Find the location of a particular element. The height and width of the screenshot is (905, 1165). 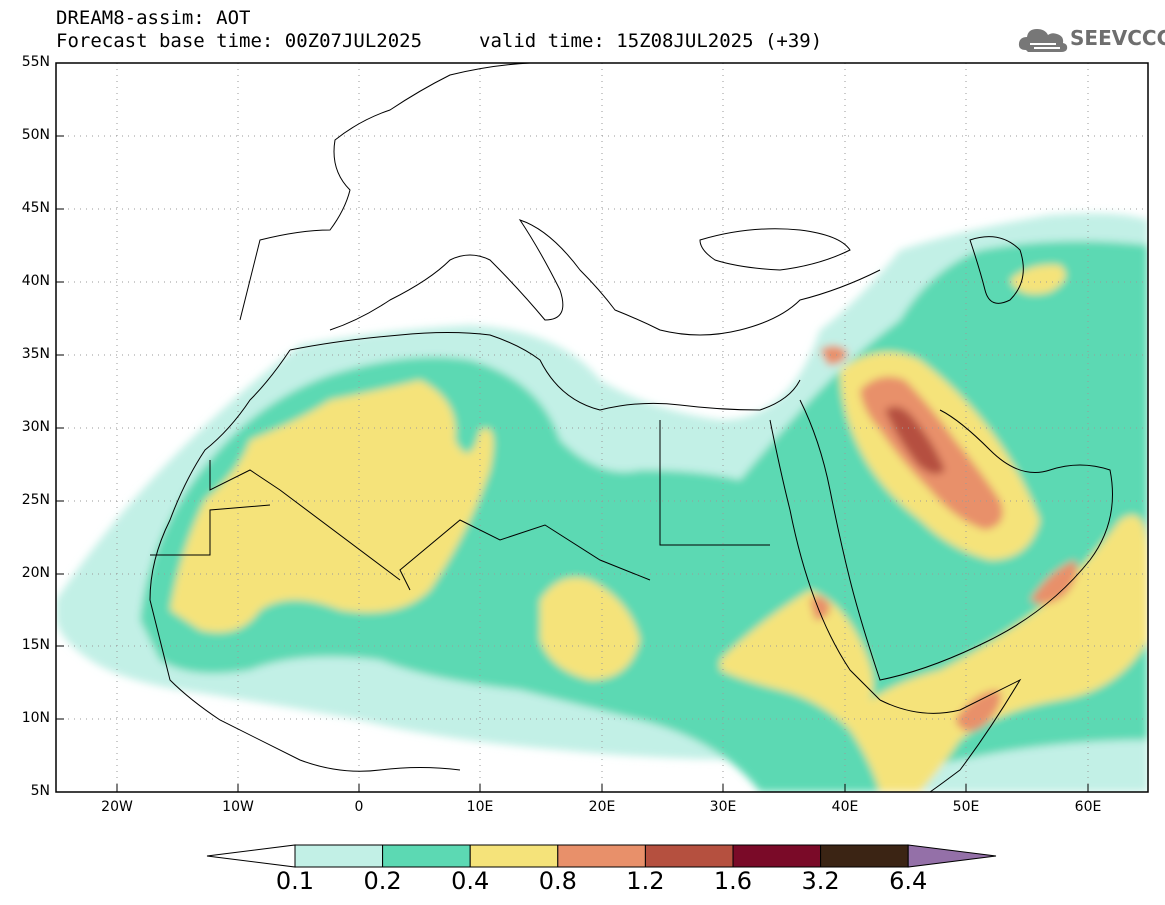

colorbar-label: 0.8 is located at coordinates (557, 881).